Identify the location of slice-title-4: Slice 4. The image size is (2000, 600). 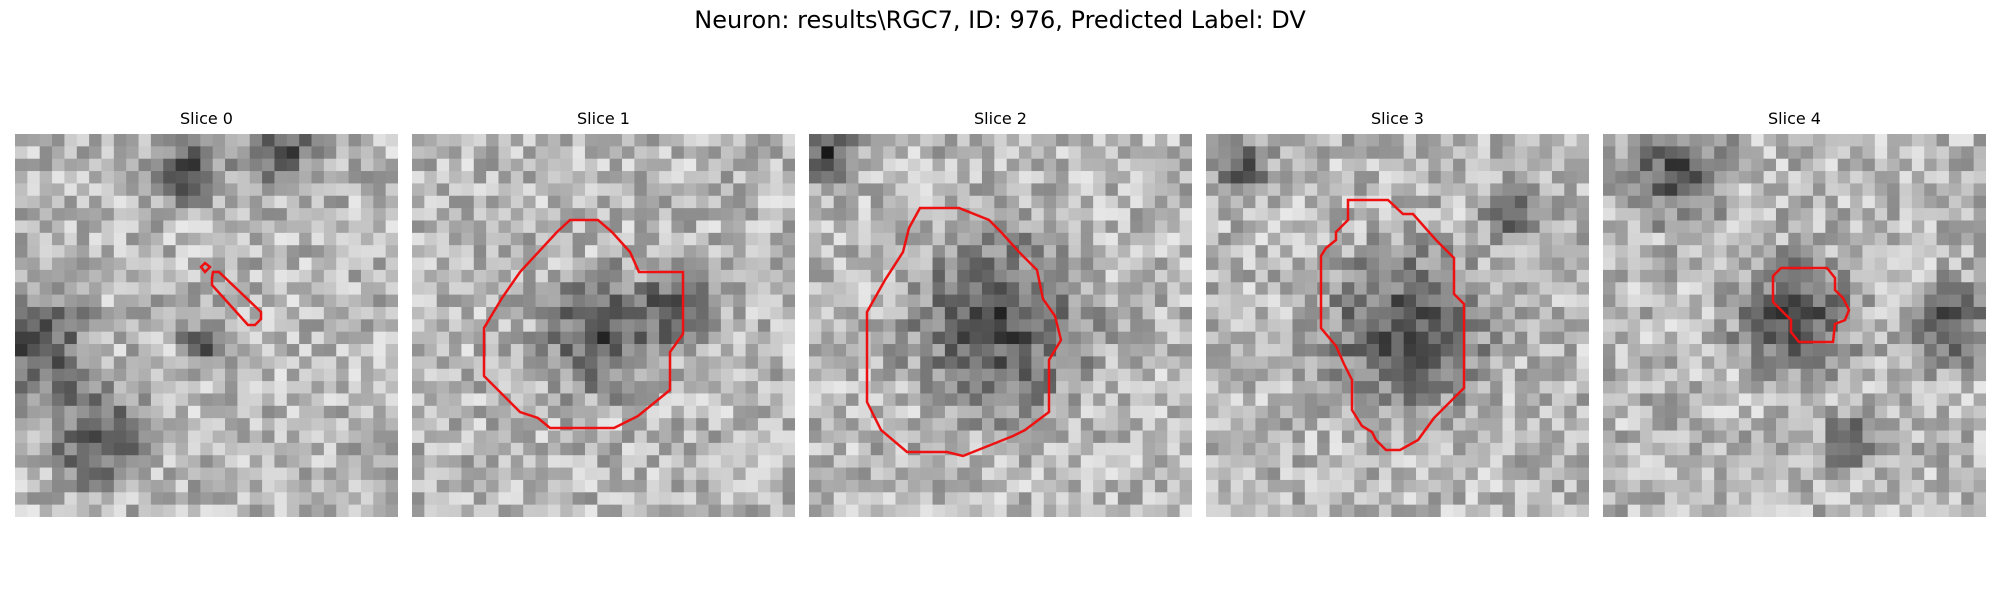
(1794, 118).